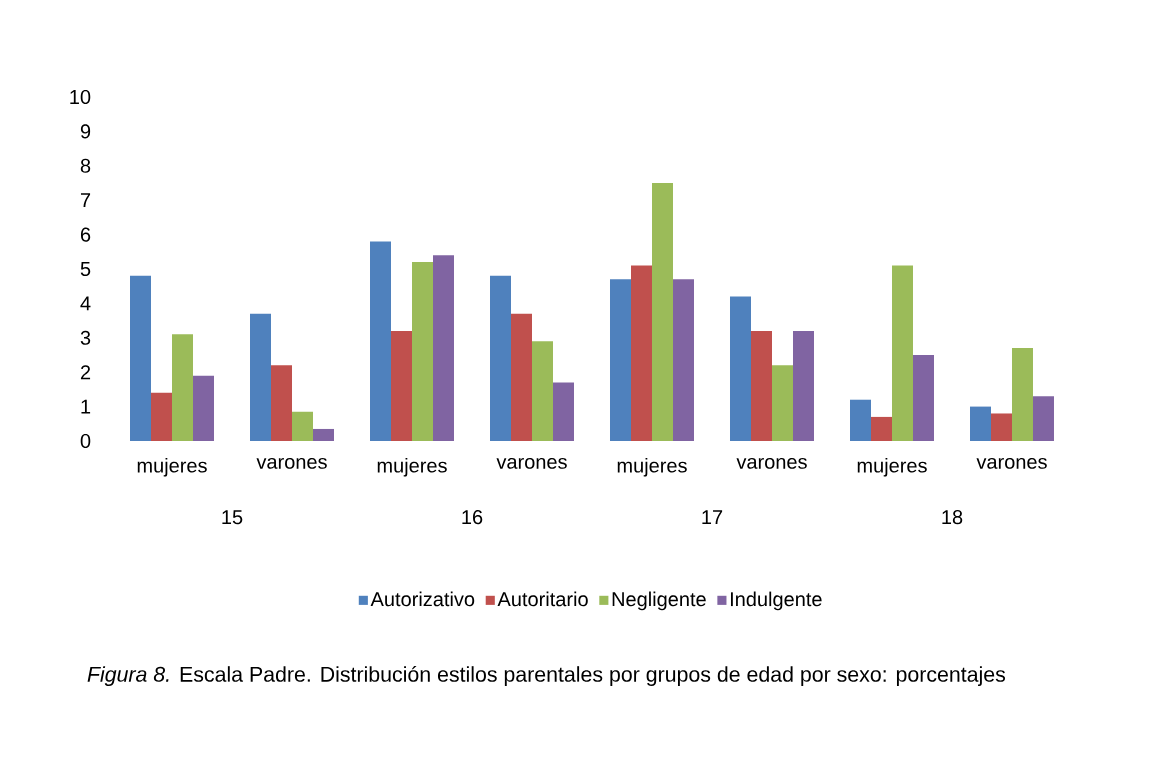 Image resolution: width=1172 pixels, height=759 pixels. What do you see at coordinates (80, 97) in the screenshot?
I see `y-tick-label: 10` at bounding box center [80, 97].